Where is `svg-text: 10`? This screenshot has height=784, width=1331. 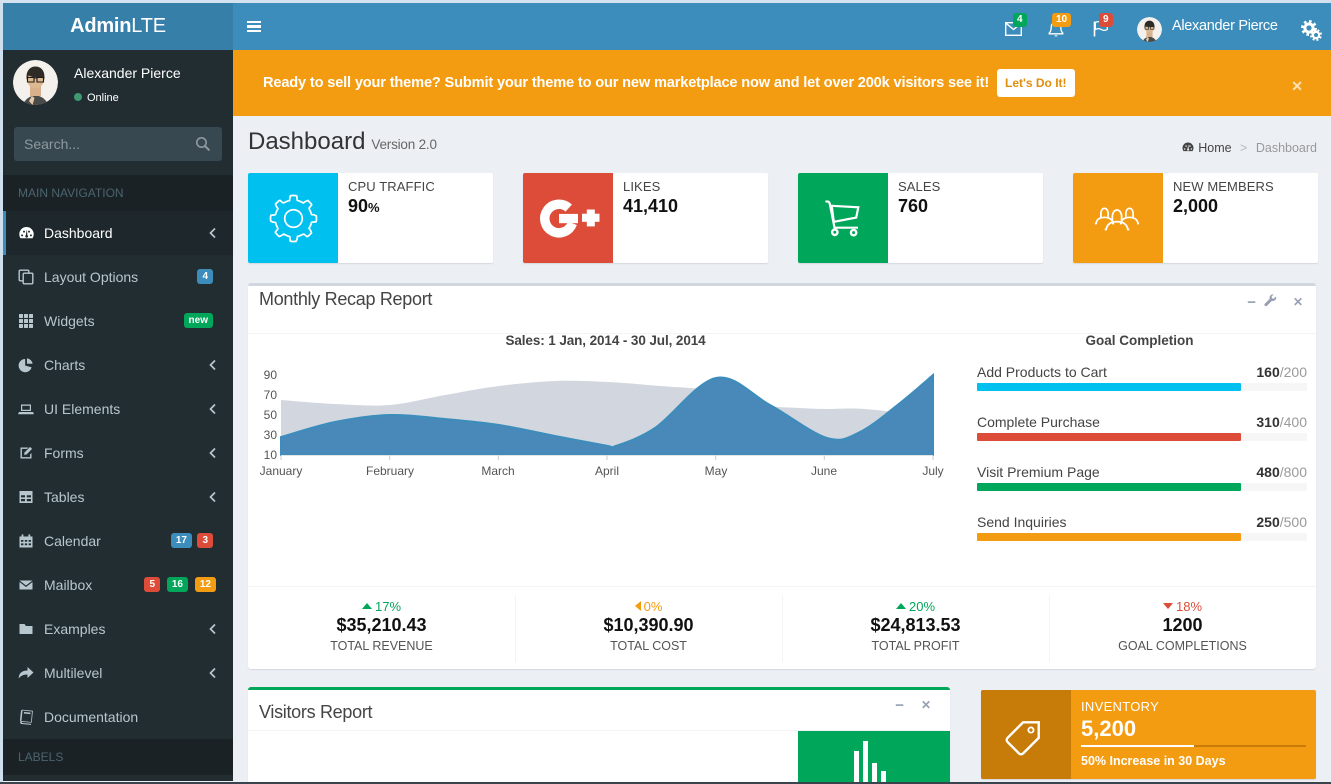
svg-text: 10 is located at coordinates (271, 455).